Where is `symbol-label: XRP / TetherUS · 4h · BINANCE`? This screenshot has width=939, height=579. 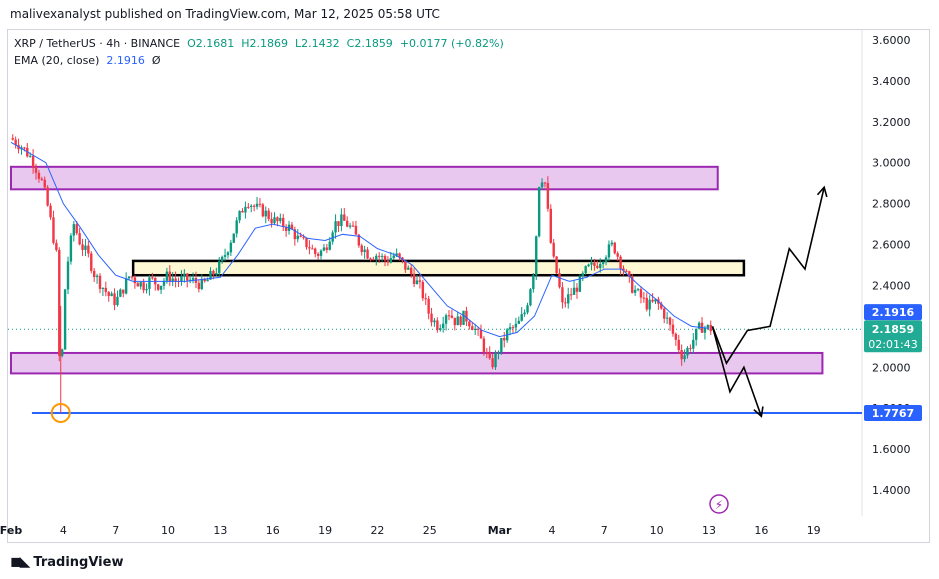 symbol-label: XRP / TetherUS · 4h · BINANCE is located at coordinates (97, 43).